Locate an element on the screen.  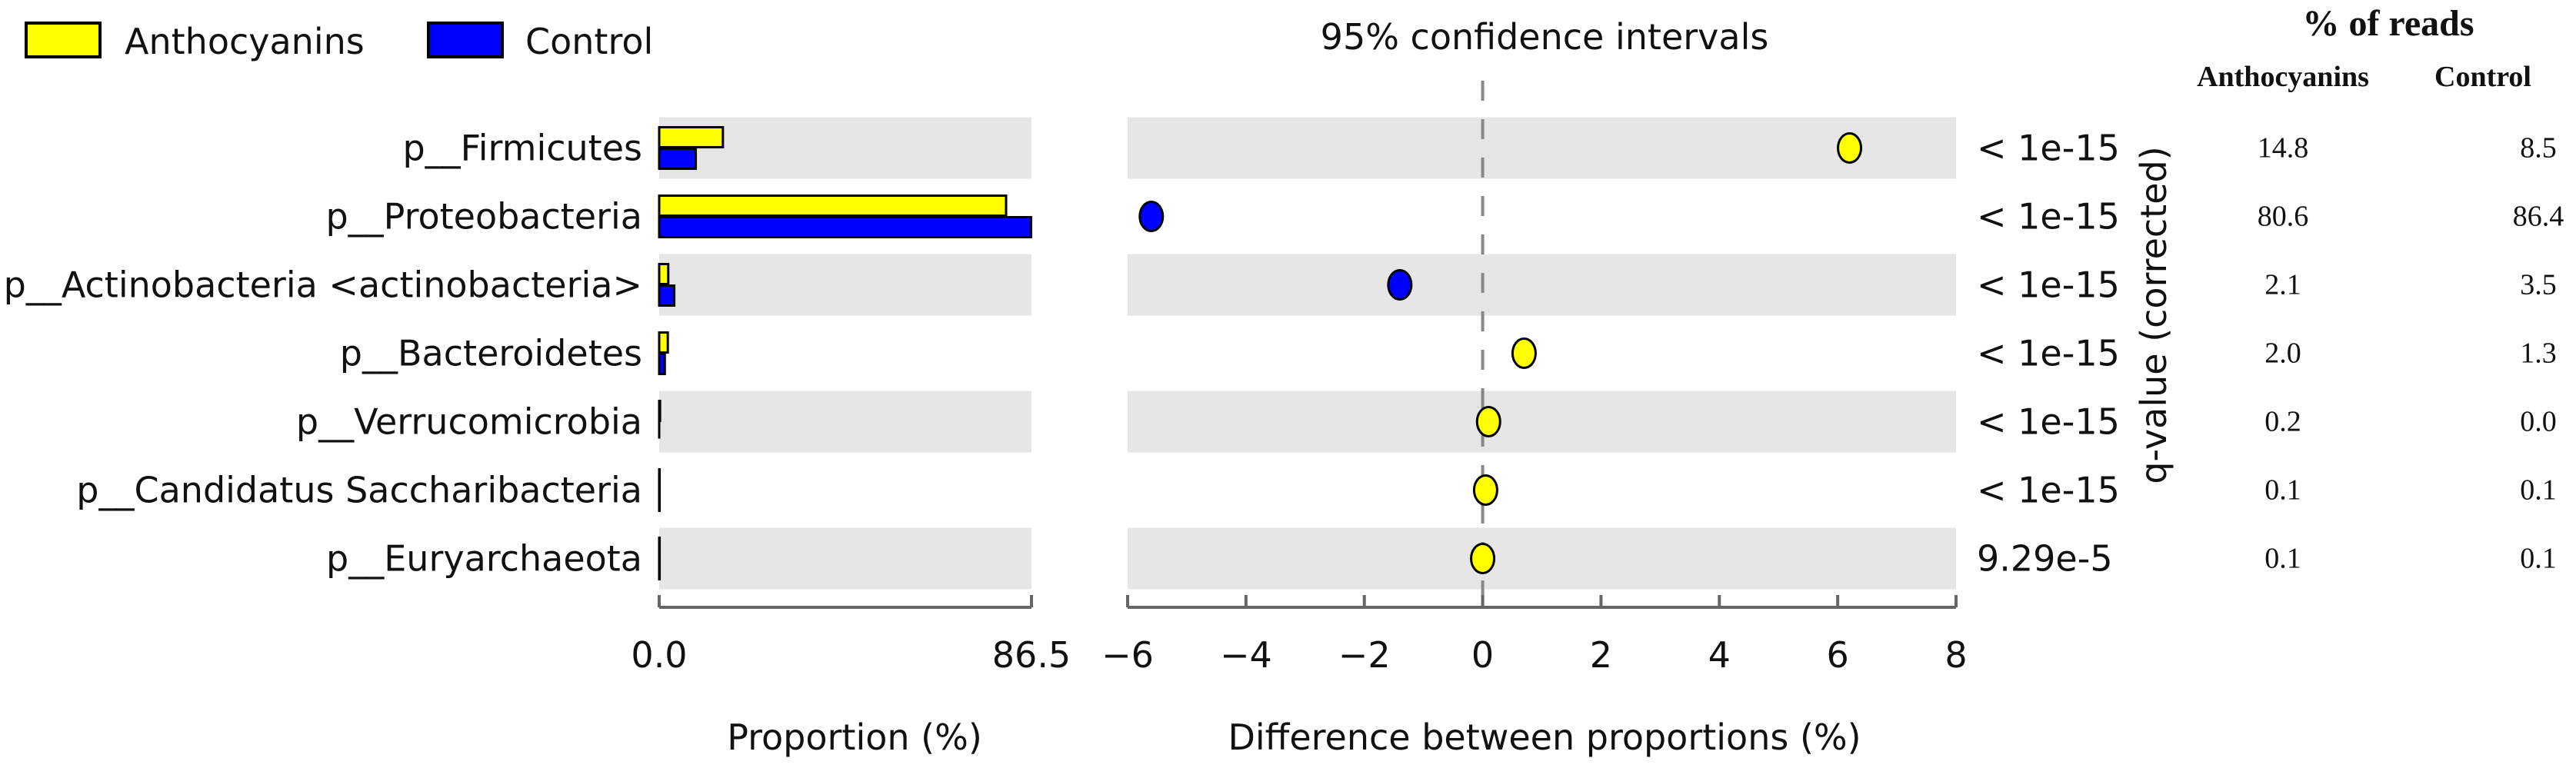
qvalue-label: 9.29e-5 is located at coordinates (2045, 559).